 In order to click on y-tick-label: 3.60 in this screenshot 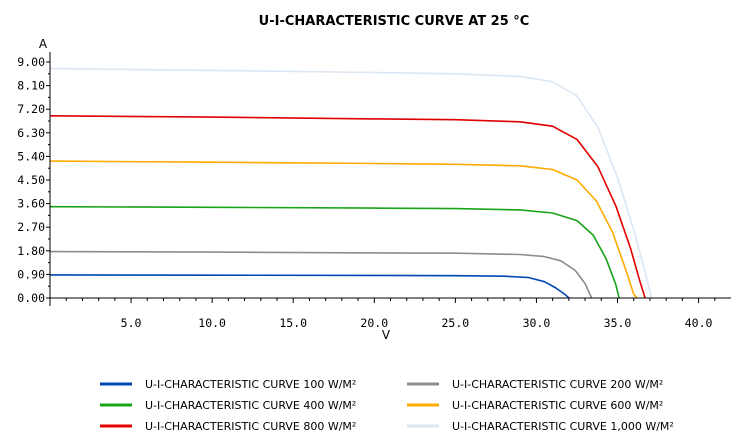, I will do `click(31, 204)`.